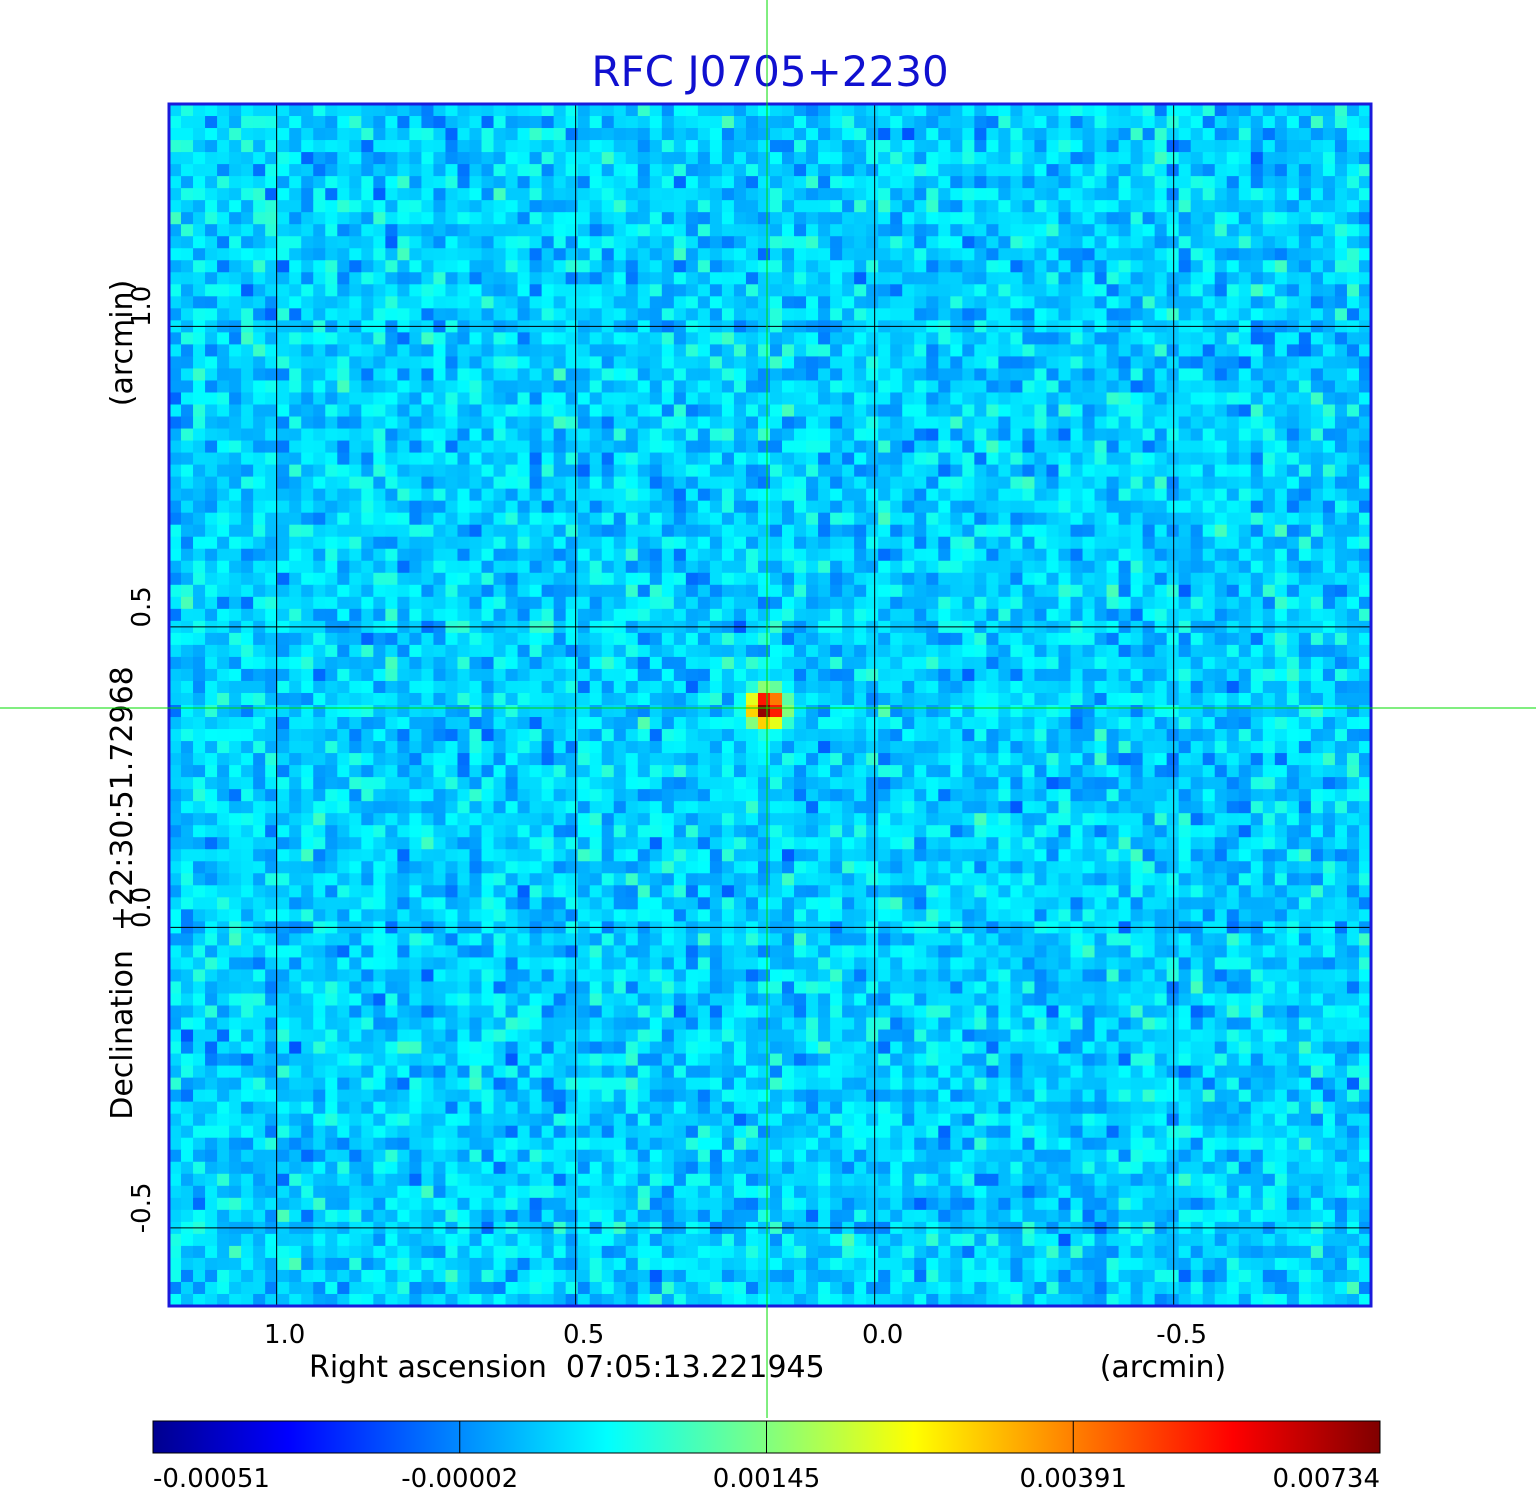 This screenshot has height=1511, width=1536. Describe the element at coordinates (567, 1367) in the screenshot. I see `x-axis-label: Right ascension 07:05:13.221945` at that location.